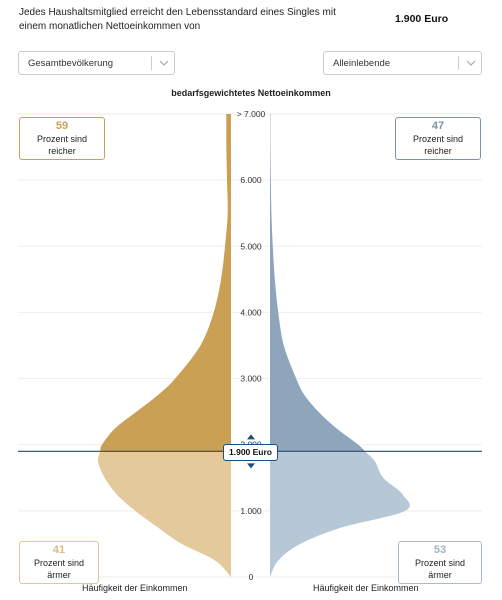 The width and height of the screenshot is (502, 600). I want to click on right-richer-area, so click(317, 283).